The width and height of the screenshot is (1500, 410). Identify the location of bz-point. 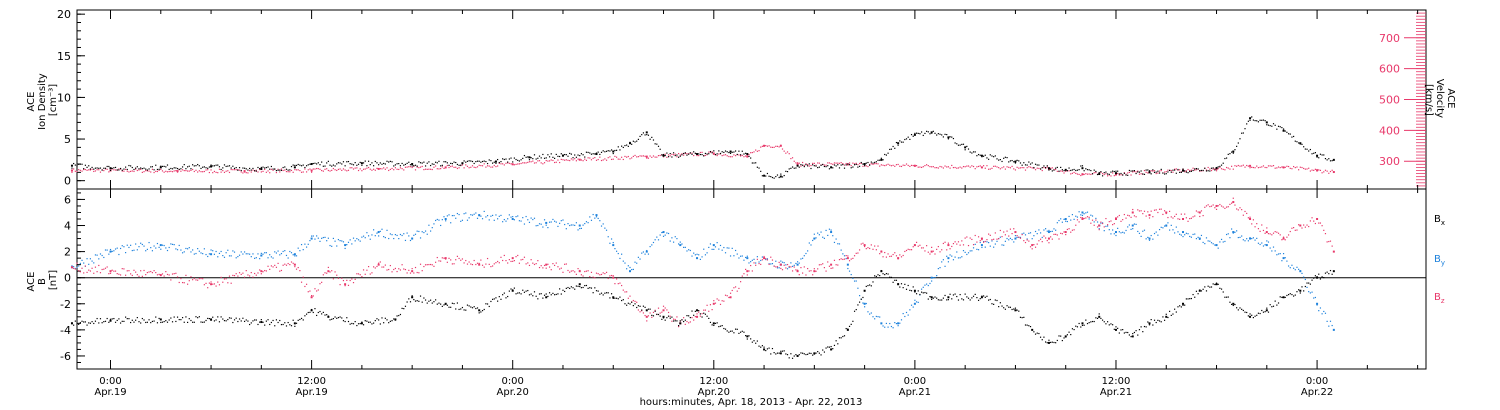
(412, 271).